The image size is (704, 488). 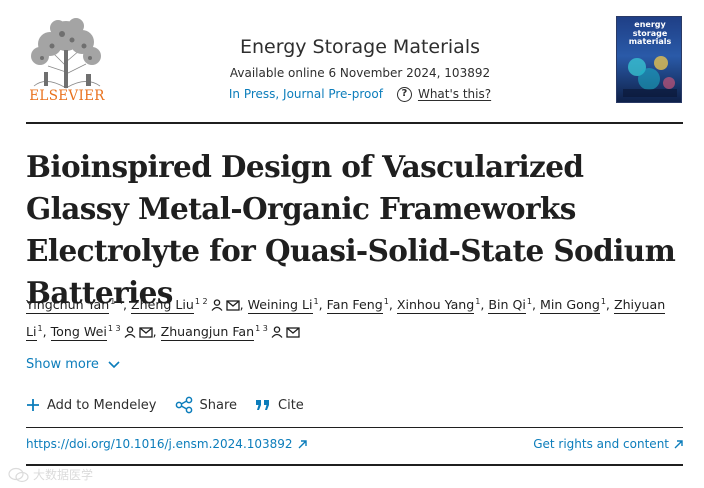 I want to click on availability-date: Available online 6 November 2024, 103892, so click(x=360, y=73).